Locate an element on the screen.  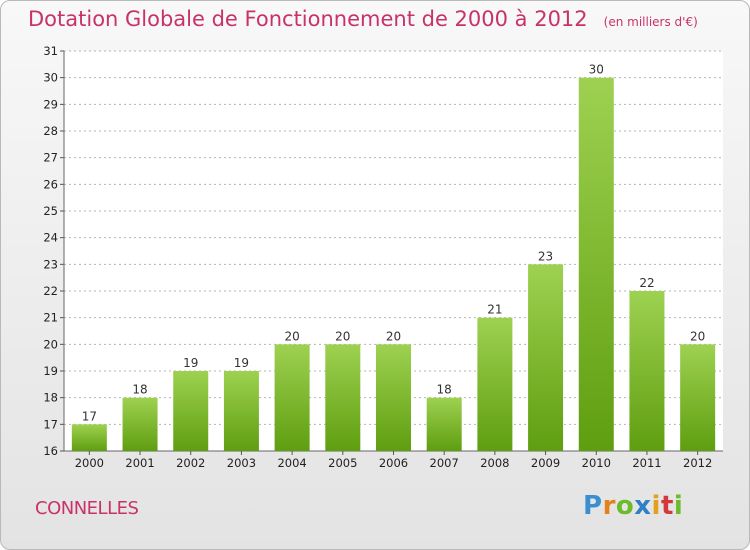
y-tick-label: 19 is located at coordinates (50, 371).